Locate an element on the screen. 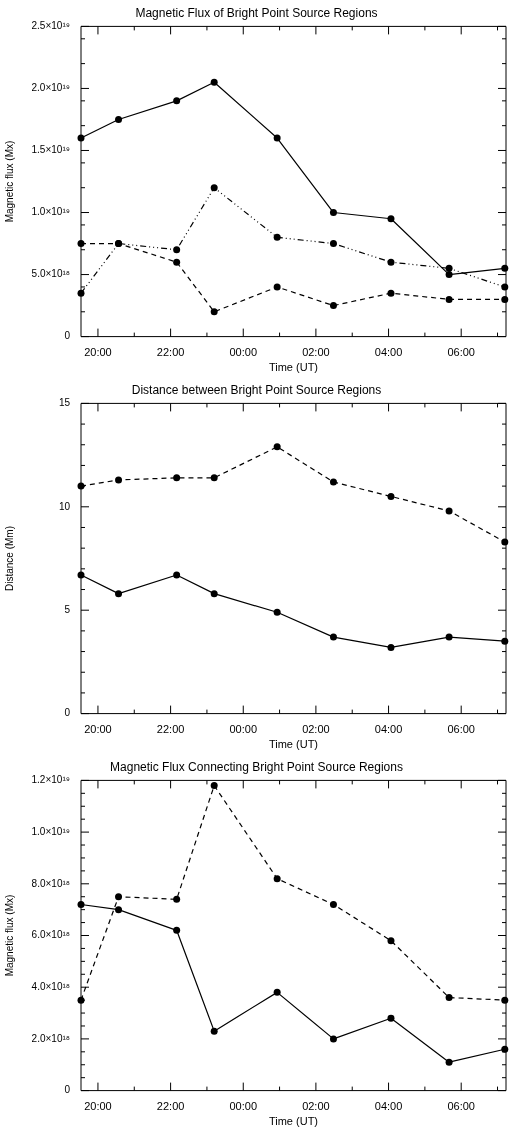  y-tick-label: 1.2×10¹⁹ is located at coordinates (50, 780).